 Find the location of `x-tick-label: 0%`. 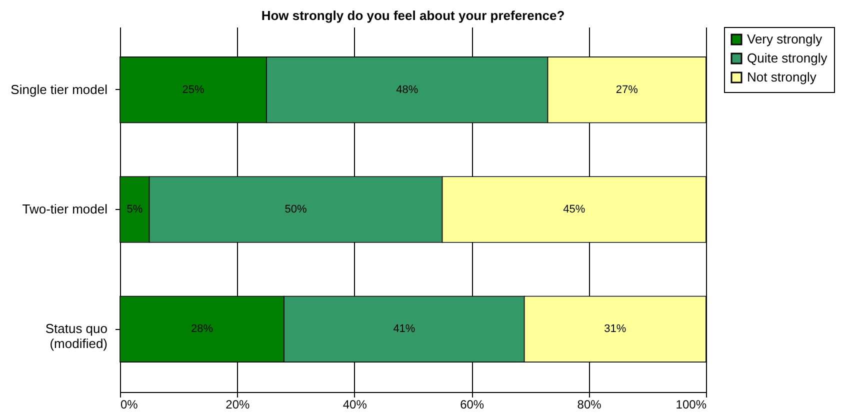

x-tick-label: 0% is located at coordinates (129, 405).